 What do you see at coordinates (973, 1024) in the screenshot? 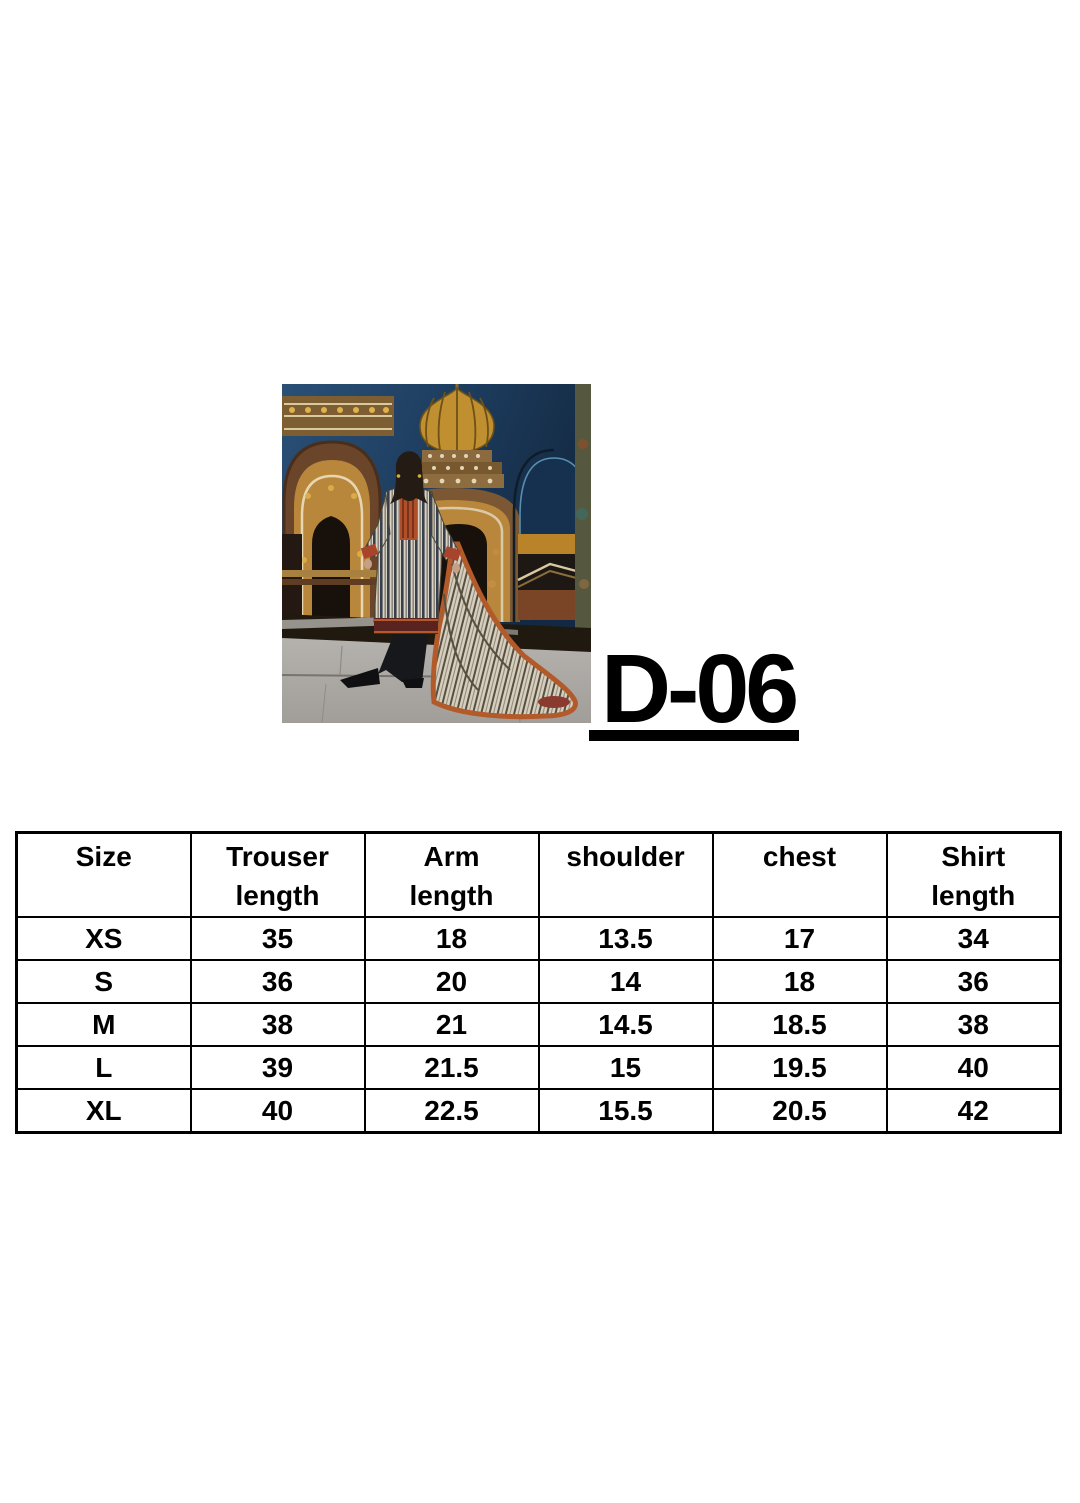
I see `shirt-length-cell: 38` at bounding box center [973, 1024].